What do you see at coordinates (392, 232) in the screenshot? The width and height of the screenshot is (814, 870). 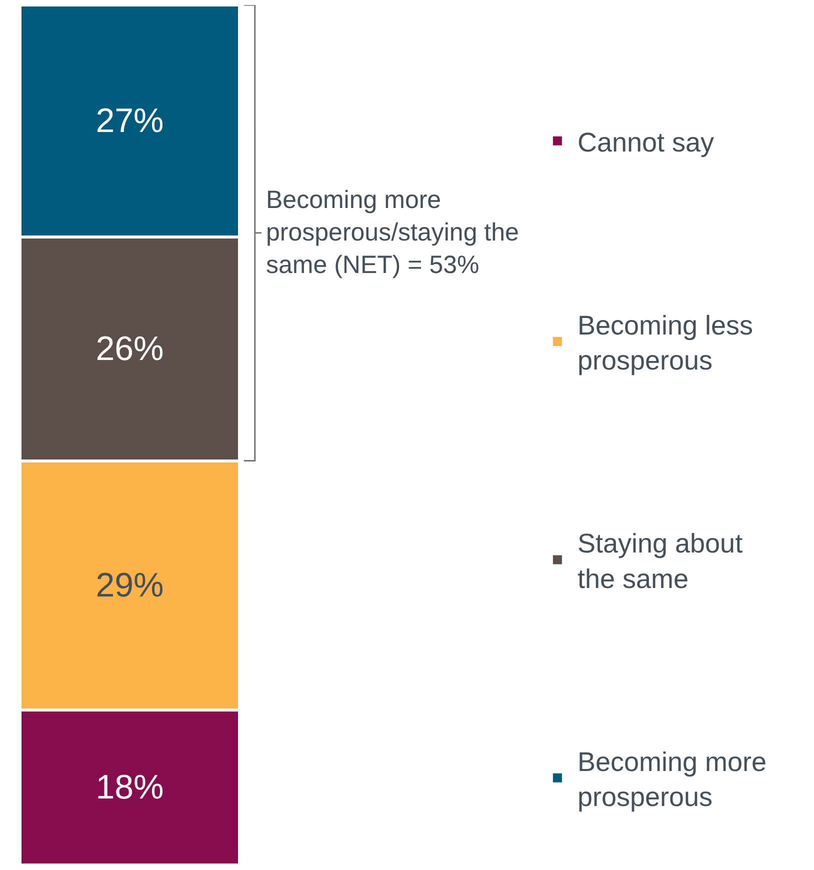 I see `text: Becoming more prosperous/staying the same (NET) = 53%` at bounding box center [392, 232].